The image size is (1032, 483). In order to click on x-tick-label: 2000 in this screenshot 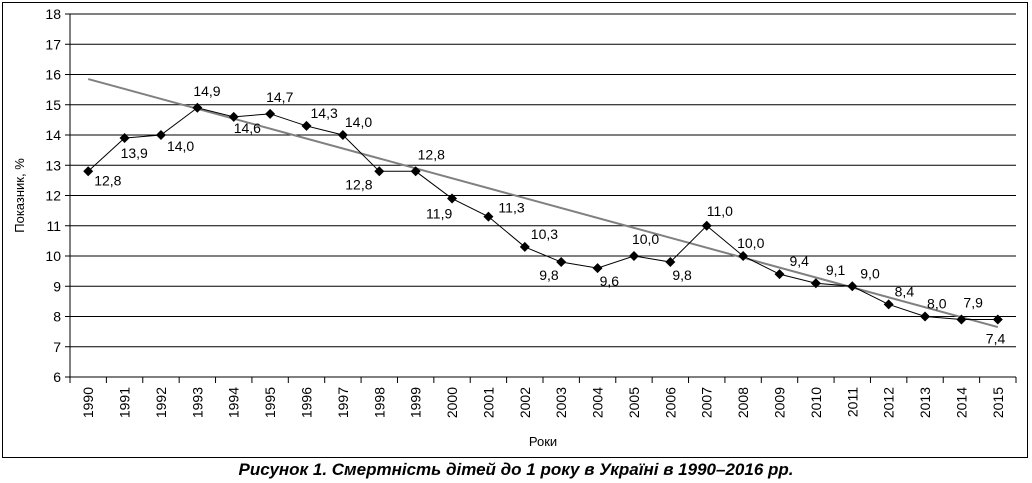, I will do `click(452, 402)`.